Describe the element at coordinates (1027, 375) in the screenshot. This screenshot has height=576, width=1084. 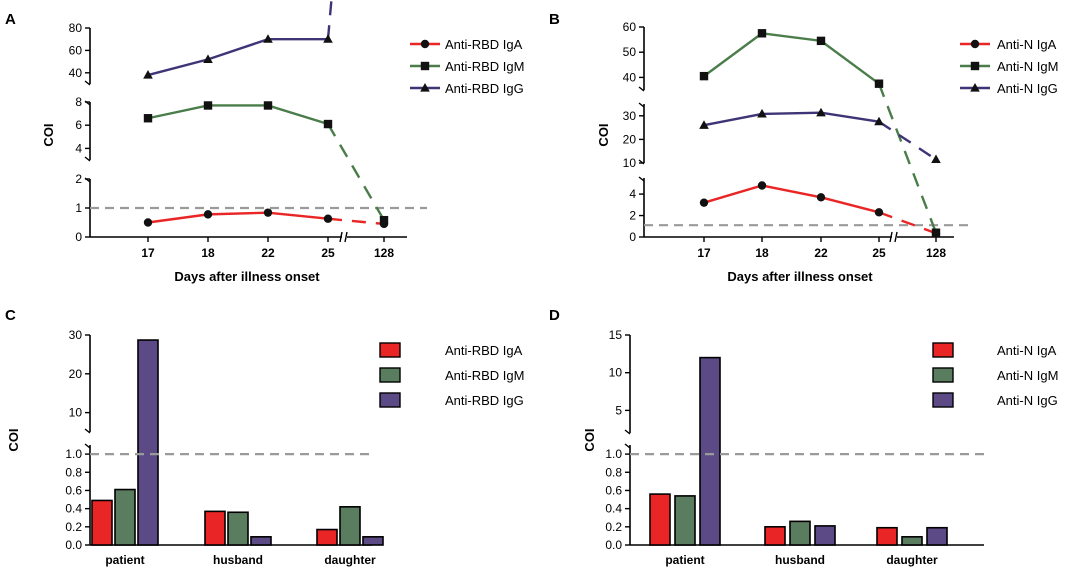
I see `panel-d-legend-label: Anti-N IgM` at that location.